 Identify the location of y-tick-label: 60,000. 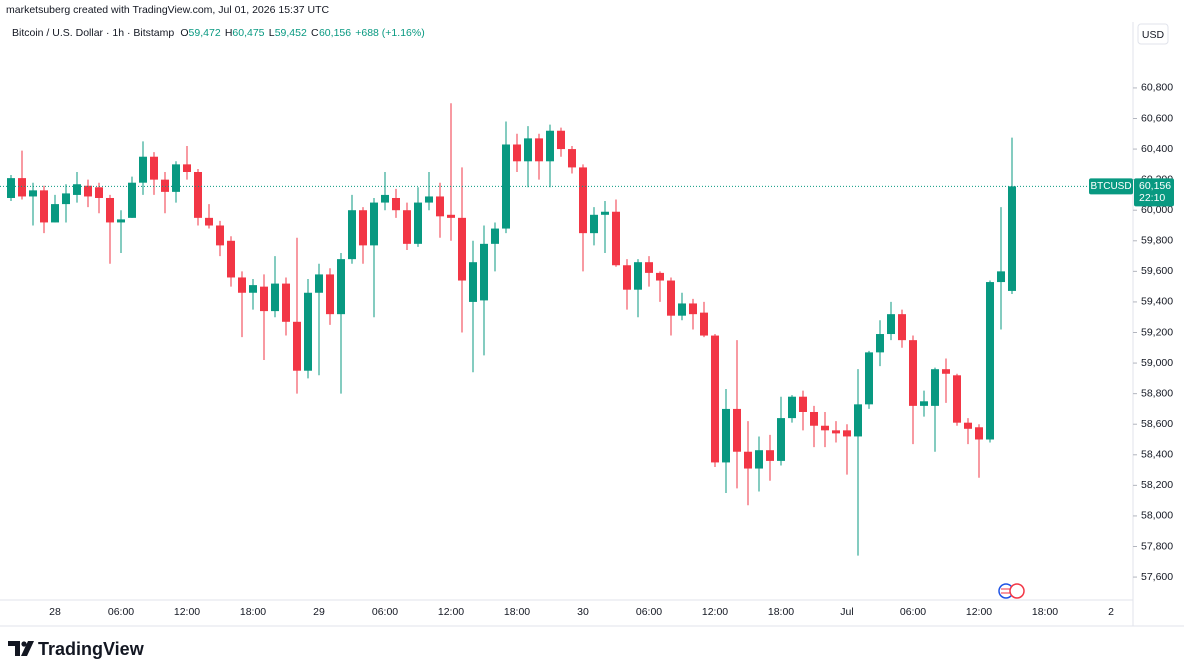
(1157, 210).